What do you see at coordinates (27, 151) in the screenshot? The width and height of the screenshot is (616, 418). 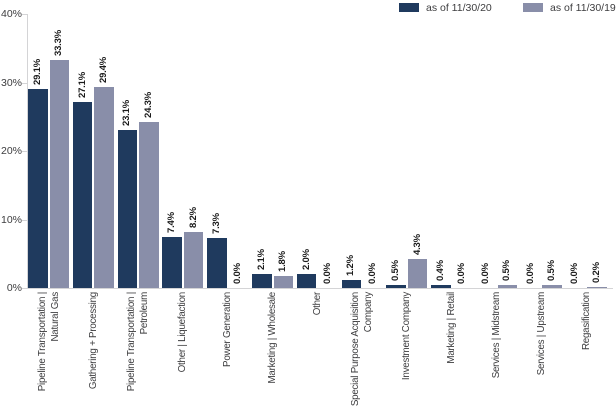 I see `y-axis-line` at bounding box center [27, 151].